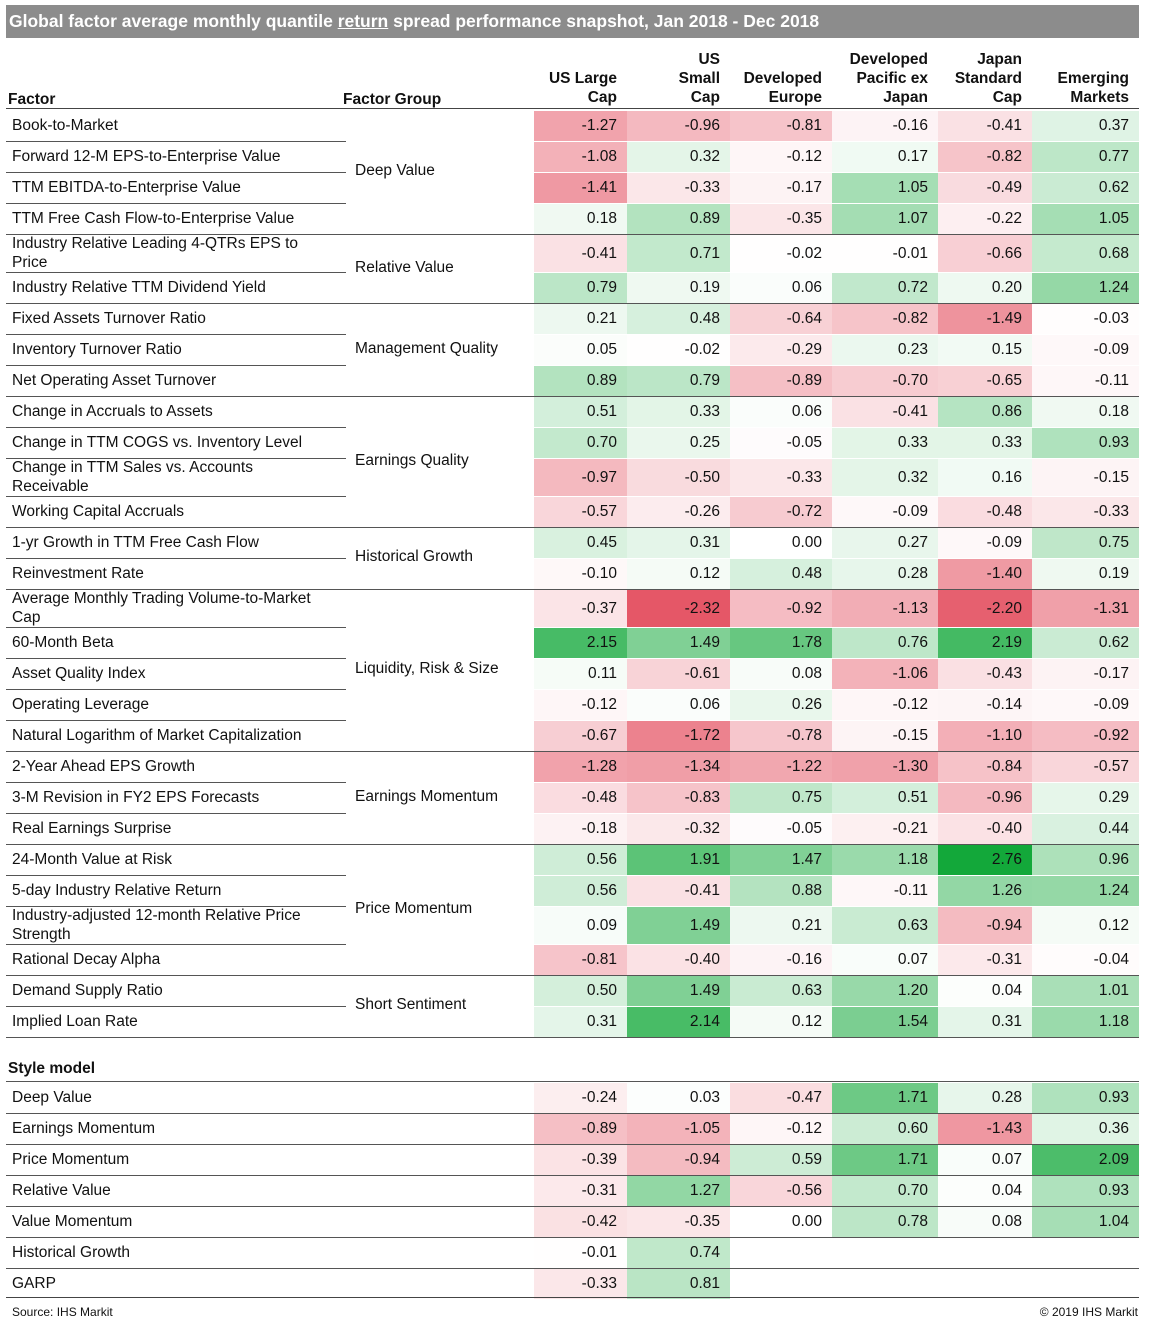 Image resolution: width=1150 pixels, height=1328 pixels. I want to click on header-factor: Factor, so click(32, 99).